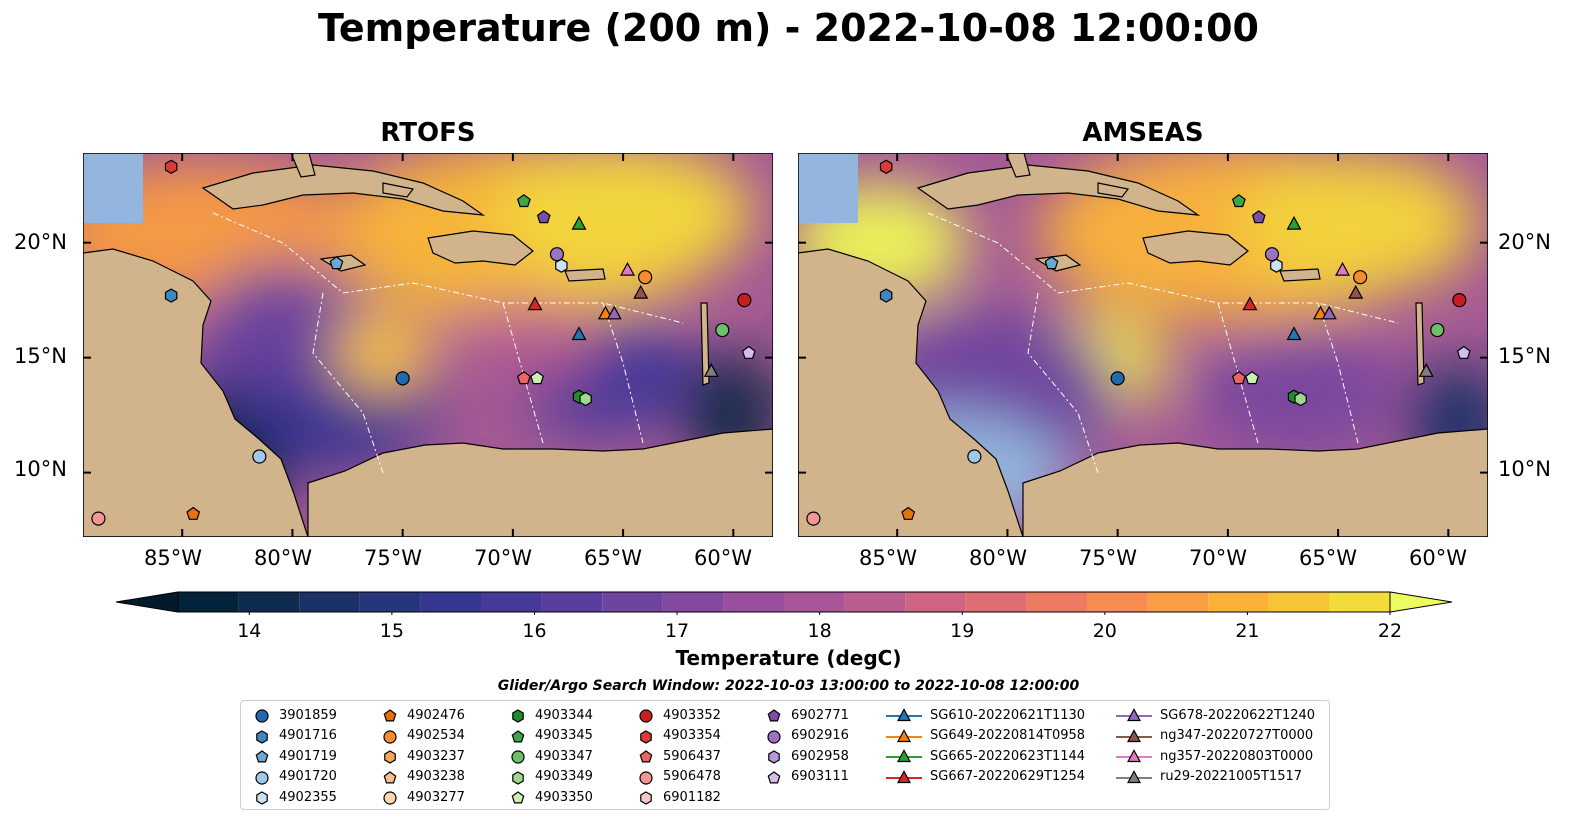 This screenshot has width=1577, height=826. I want to click on legend-label: 5906478, so click(692, 776).